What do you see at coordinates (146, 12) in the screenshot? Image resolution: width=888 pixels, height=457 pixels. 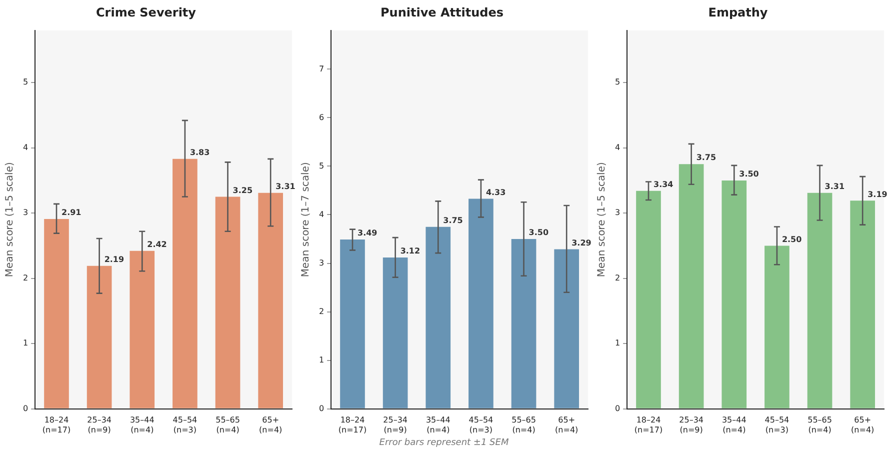 I see `chart-title: Crime Severity` at bounding box center [146, 12].